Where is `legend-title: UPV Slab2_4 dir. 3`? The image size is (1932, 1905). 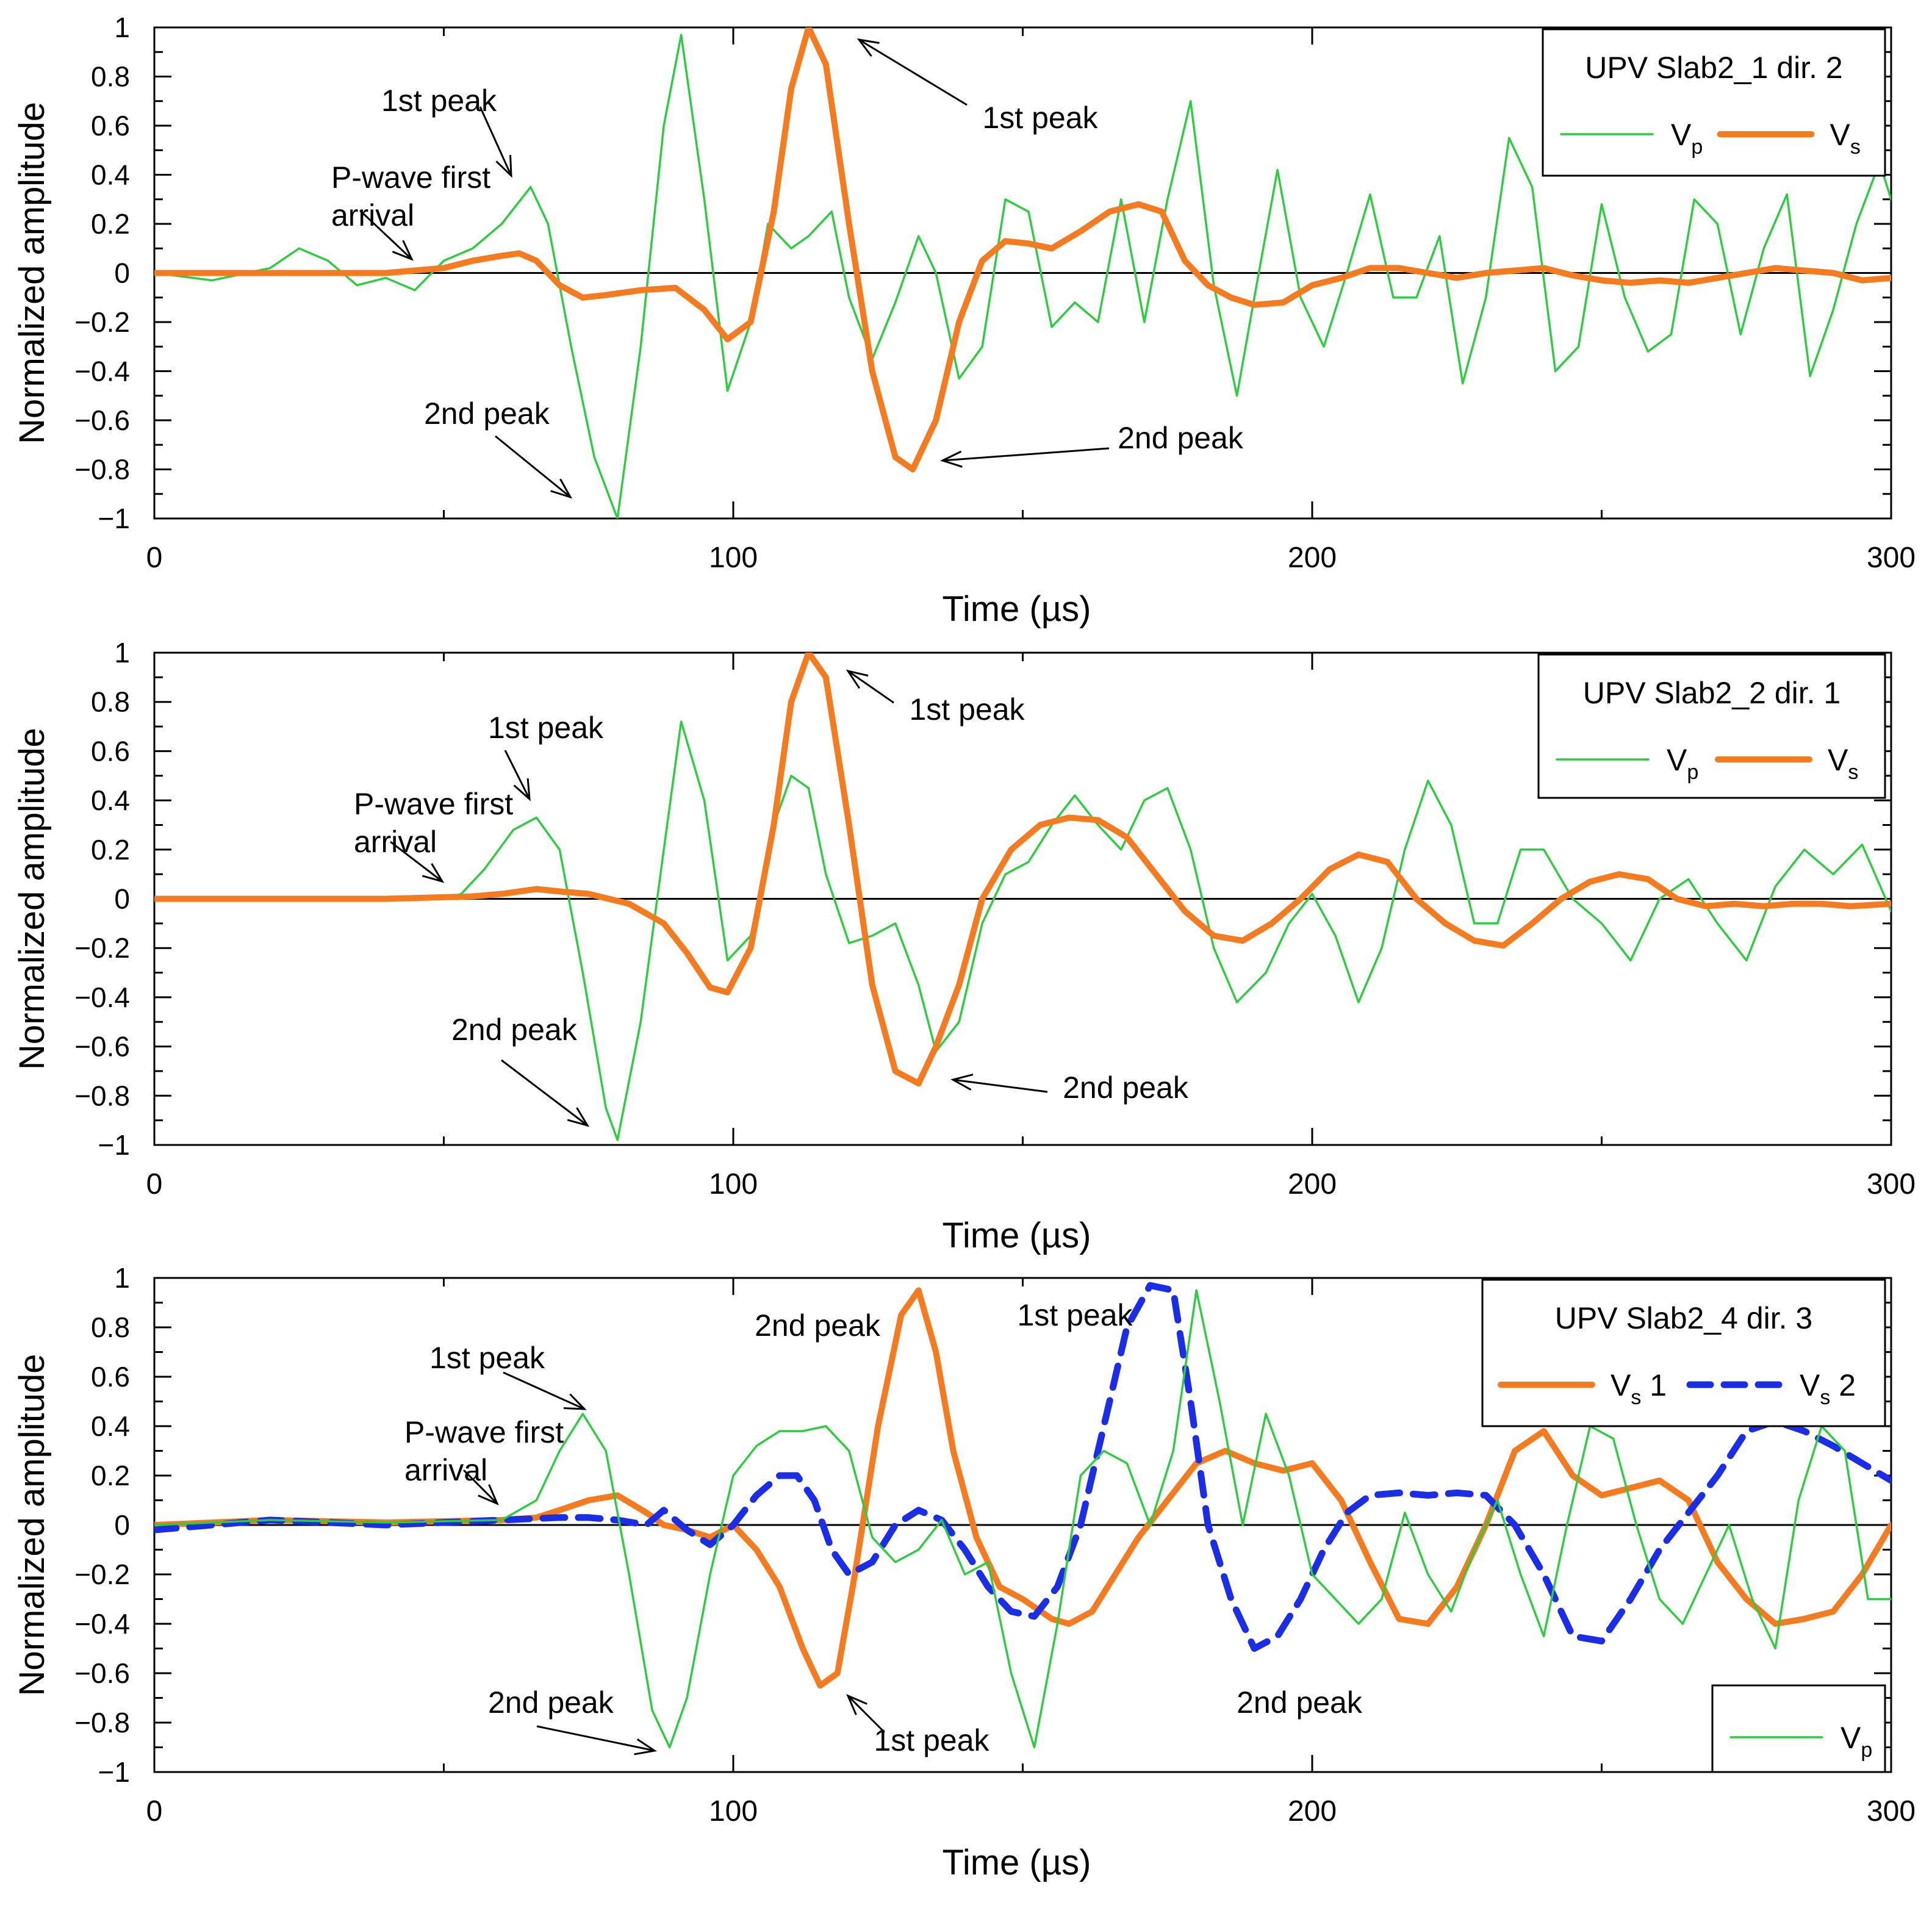
legend-title: UPV Slab2_4 dir. 3 is located at coordinates (1684, 1318).